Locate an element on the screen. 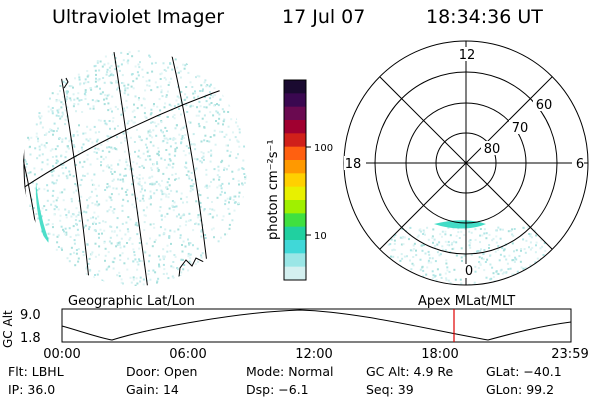  aurora-band is located at coordinates (42, 213).